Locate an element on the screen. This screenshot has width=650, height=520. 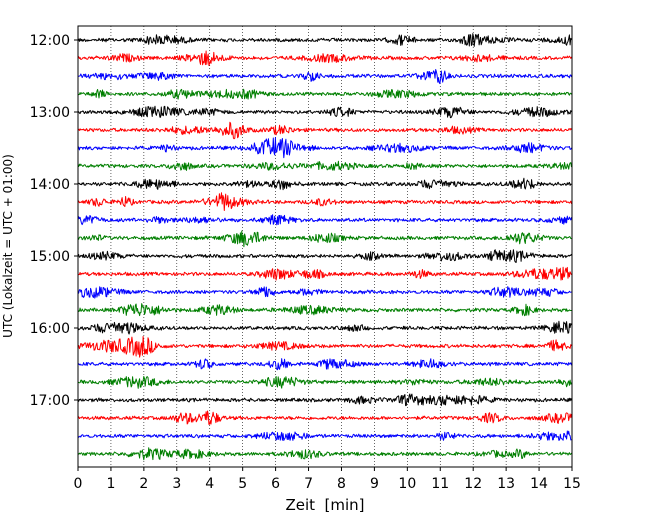
x-tick-label: 1 is located at coordinates (110, 484).